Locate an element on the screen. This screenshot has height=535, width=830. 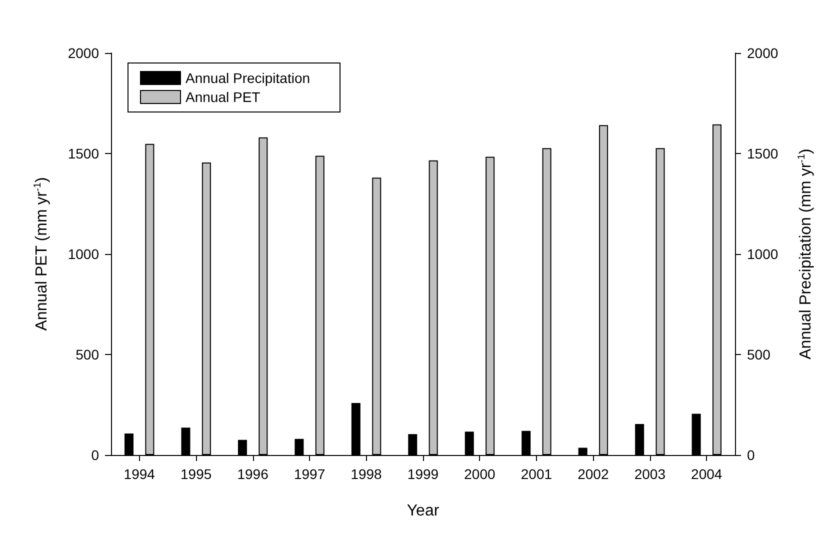
y2-tick-label: 500 is located at coordinates (759, 354).